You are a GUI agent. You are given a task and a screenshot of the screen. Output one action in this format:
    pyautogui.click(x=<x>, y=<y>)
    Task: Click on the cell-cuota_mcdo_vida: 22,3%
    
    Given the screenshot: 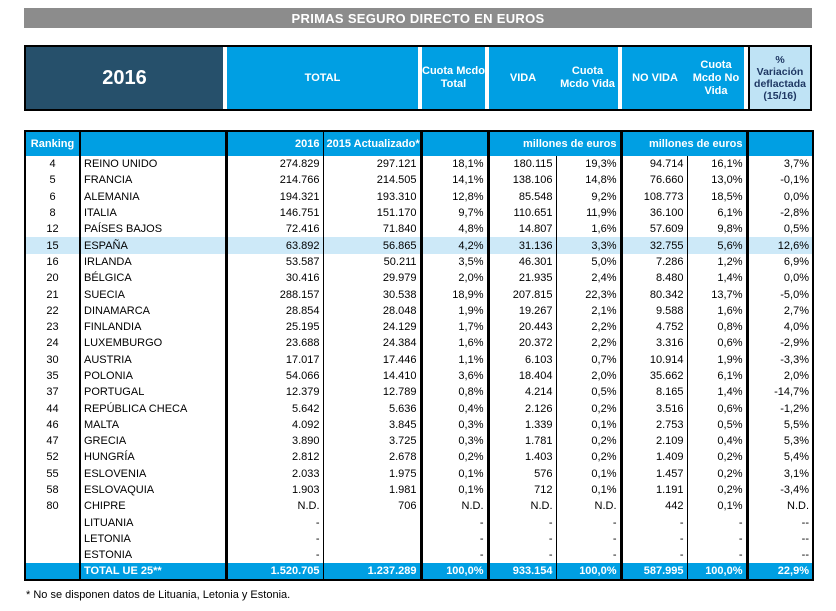 What is the action you would take?
    pyautogui.click(x=589, y=294)
    